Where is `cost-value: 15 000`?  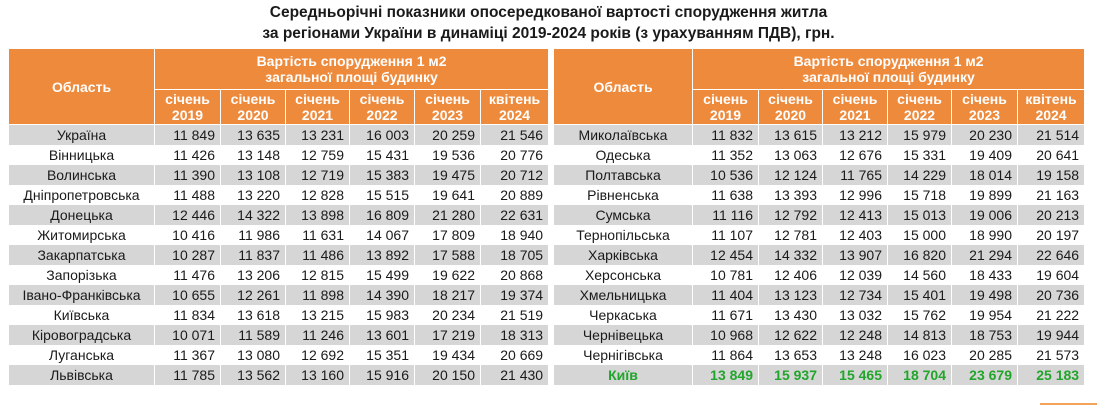
cost-value: 15 000 is located at coordinates (919, 235).